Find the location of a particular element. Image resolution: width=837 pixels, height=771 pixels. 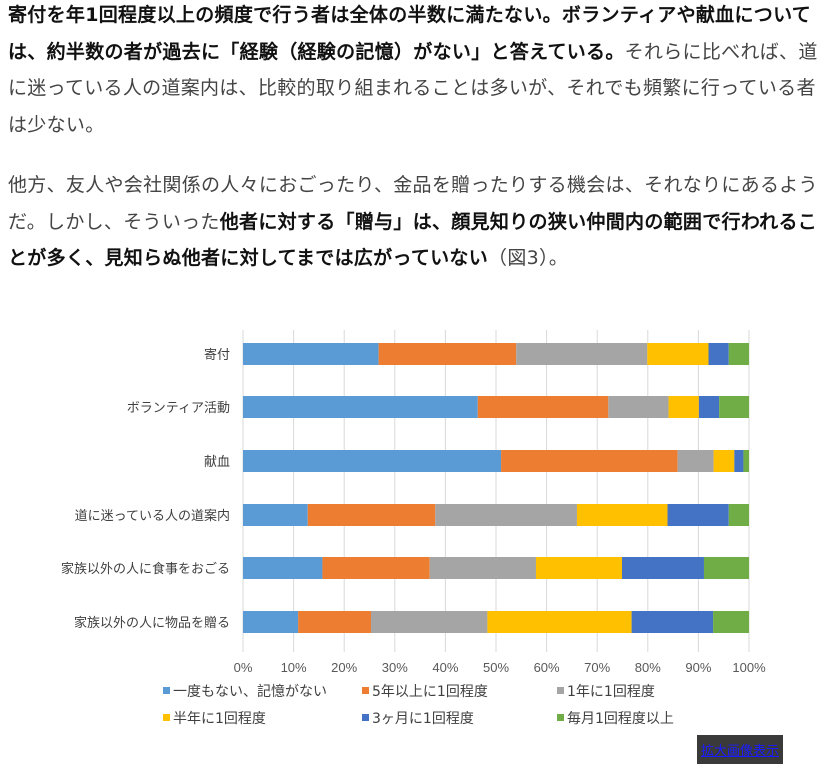

legend-label: 半年に1回程度 is located at coordinates (219, 719).